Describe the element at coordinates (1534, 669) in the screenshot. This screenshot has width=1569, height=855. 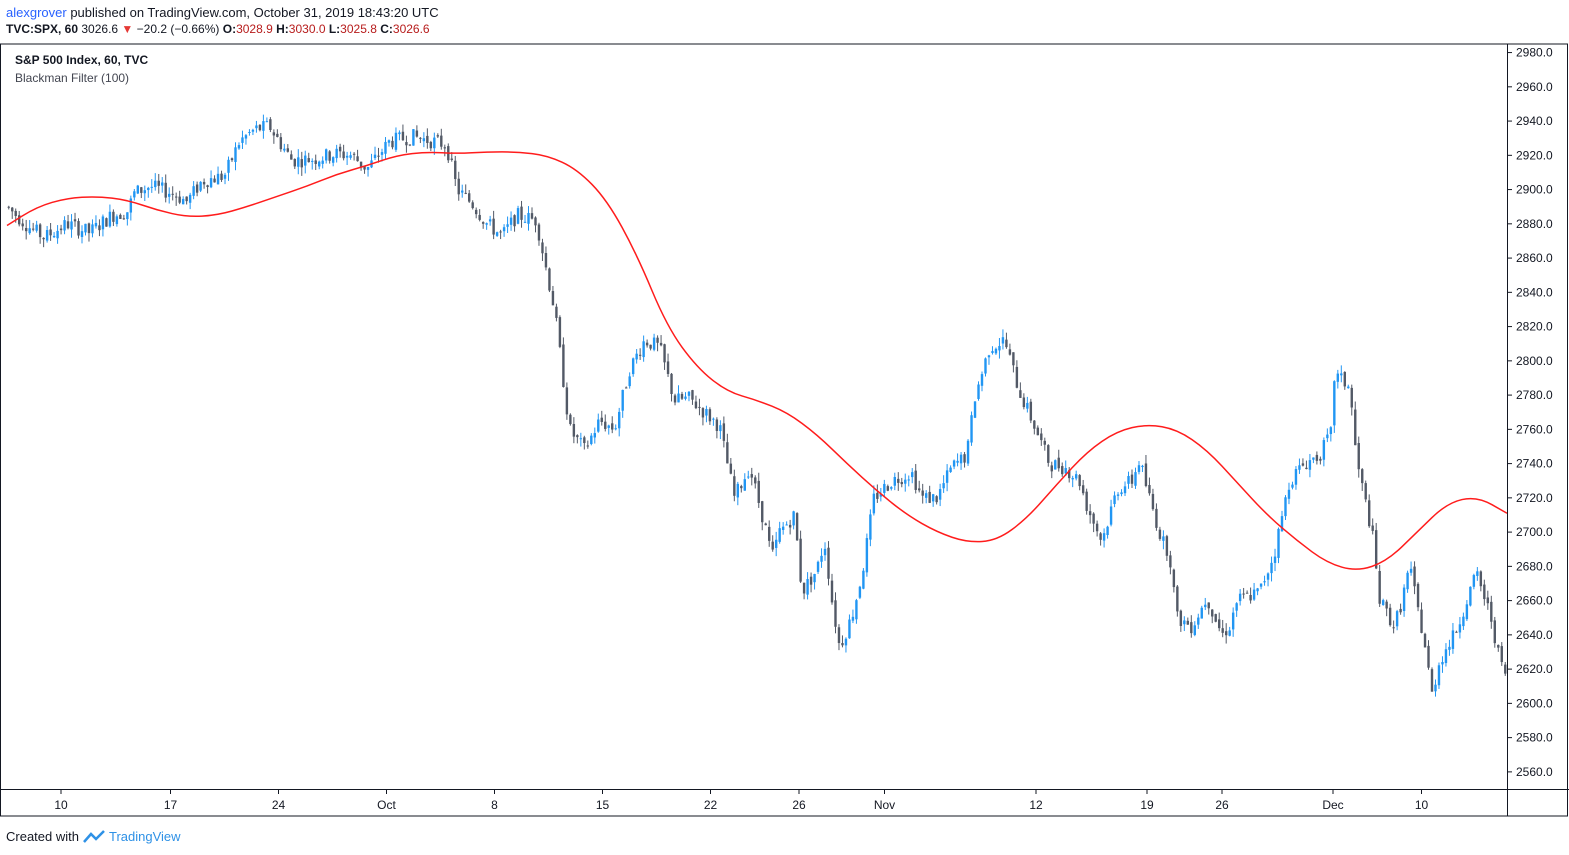
I see `price-tick-label: 2620.0` at that location.